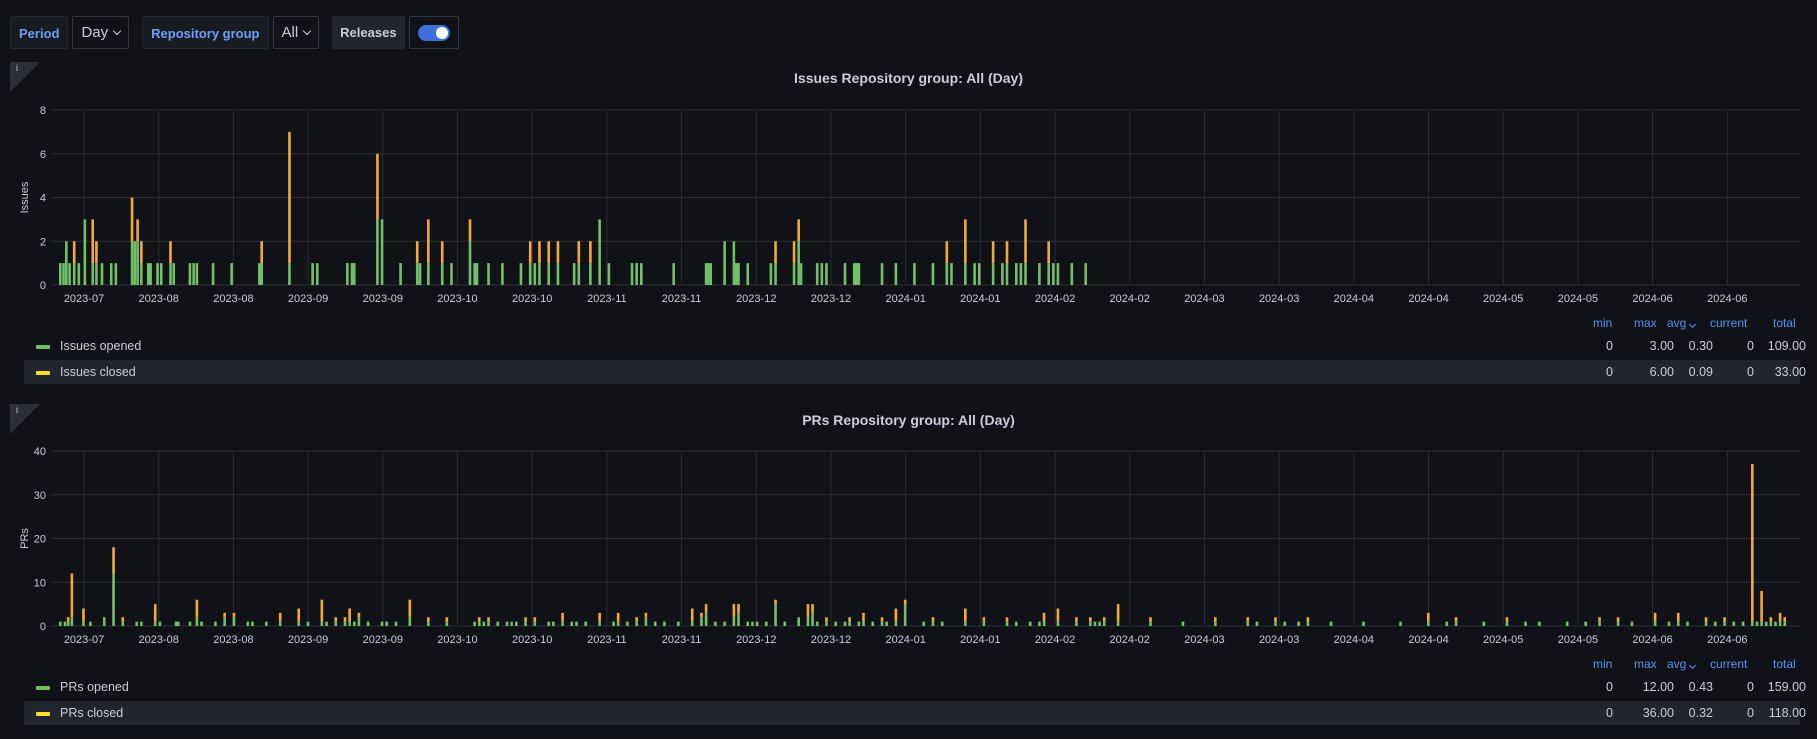 Image resolution: width=1817 pixels, height=739 pixels. Describe the element at coordinates (1727, 299) in the screenshot. I see `x-tick-label: 2024-06` at that location.